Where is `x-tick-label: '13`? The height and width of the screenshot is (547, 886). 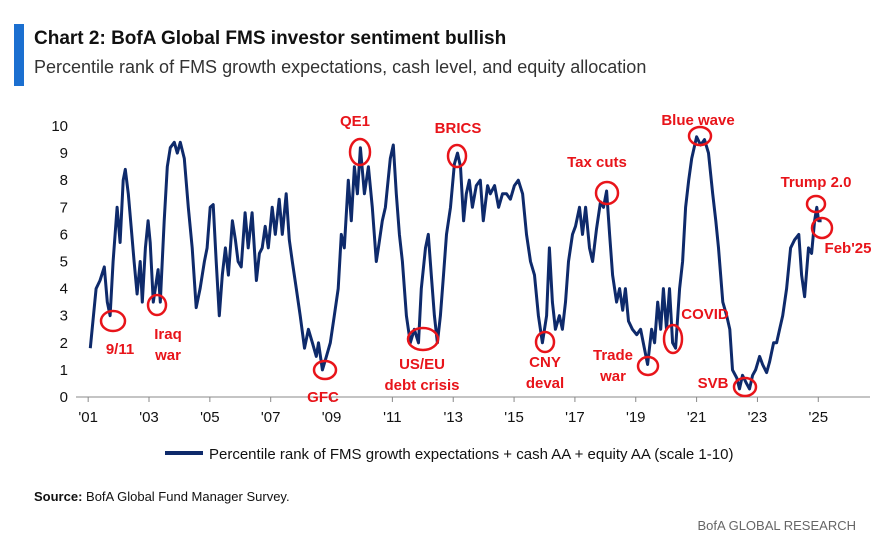 x-tick-label: '13 is located at coordinates (453, 417).